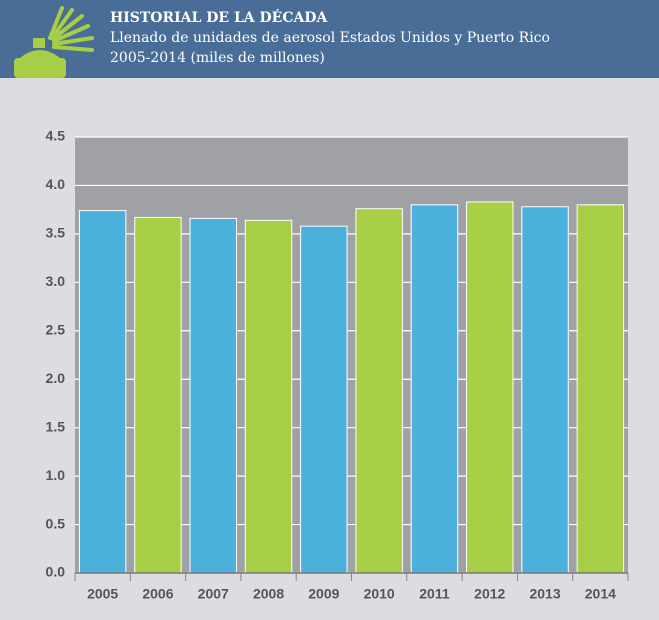 The image size is (659, 620). What do you see at coordinates (56, 426) in the screenshot?
I see `y-tick-label: 1.5` at bounding box center [56, 426].